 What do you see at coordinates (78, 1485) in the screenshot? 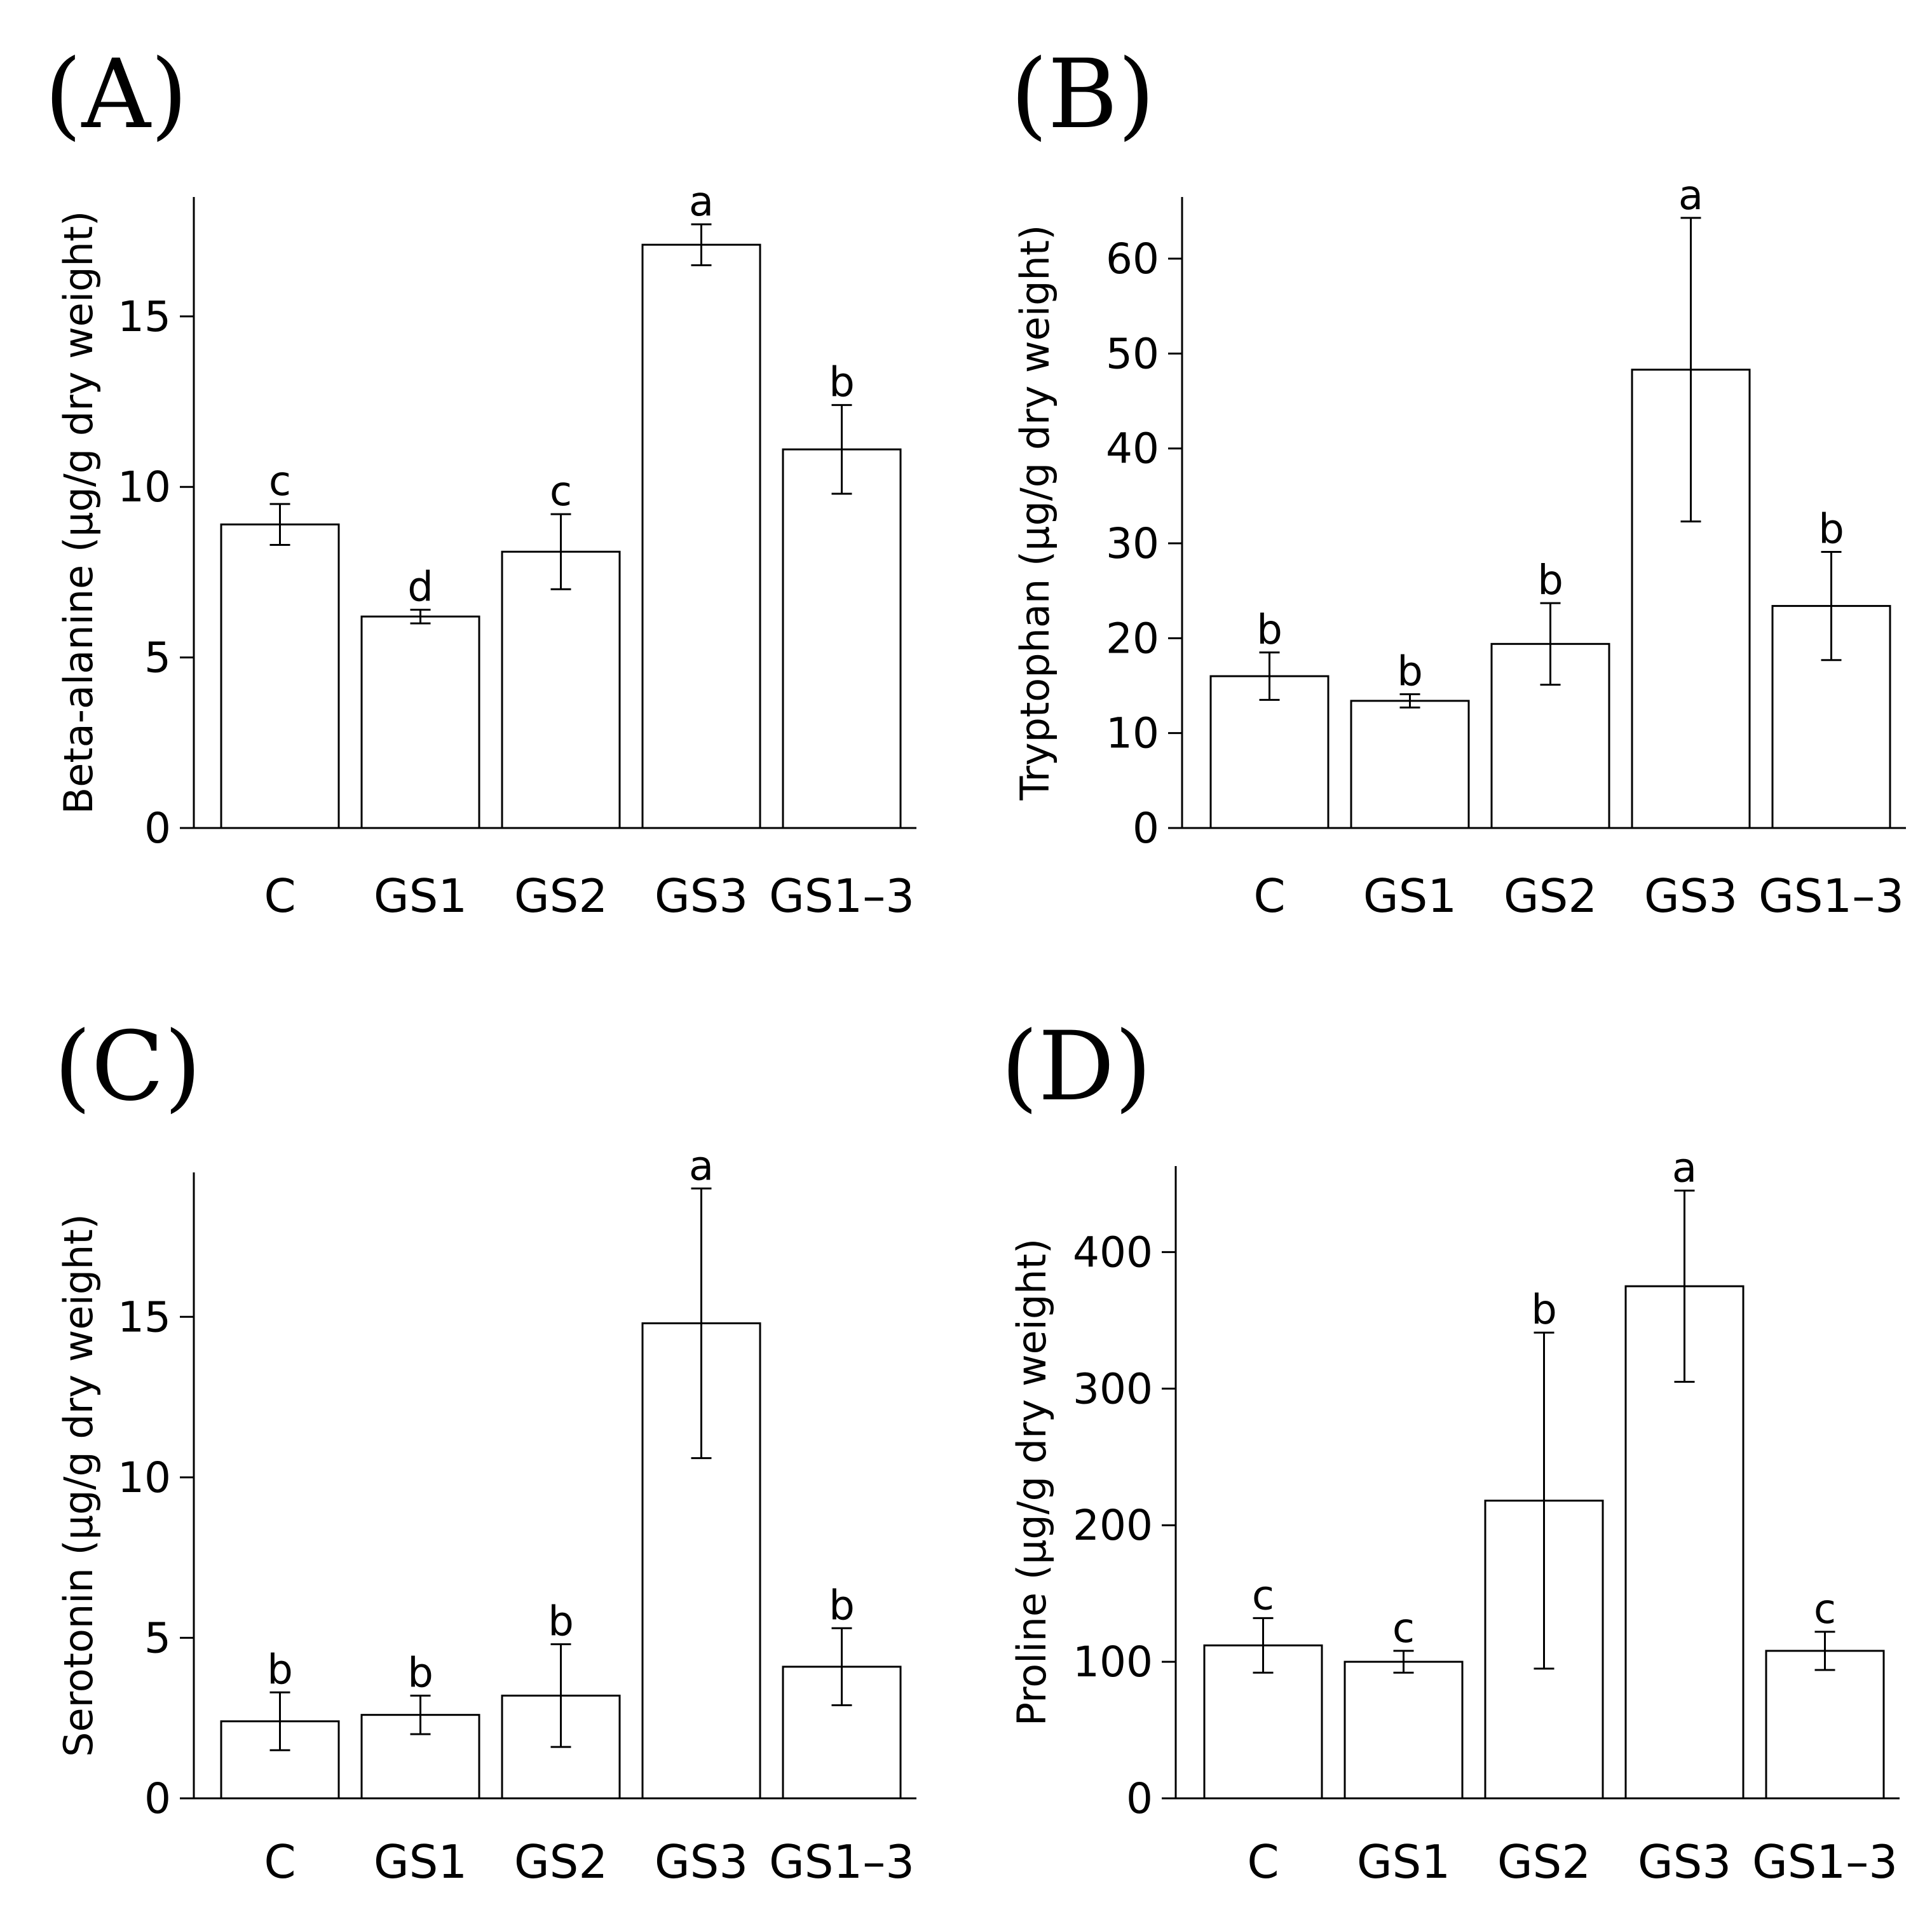
I see `y-axis-title: Serotonin (µg/g dry weight)` at bounding box center [78, 1485].